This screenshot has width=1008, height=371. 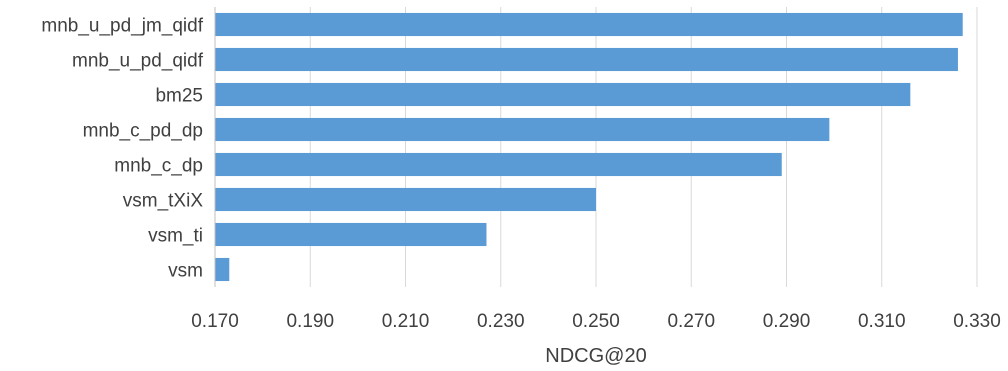 I want to click on x-tick-label: 0.190, so click(x=310, y=321).